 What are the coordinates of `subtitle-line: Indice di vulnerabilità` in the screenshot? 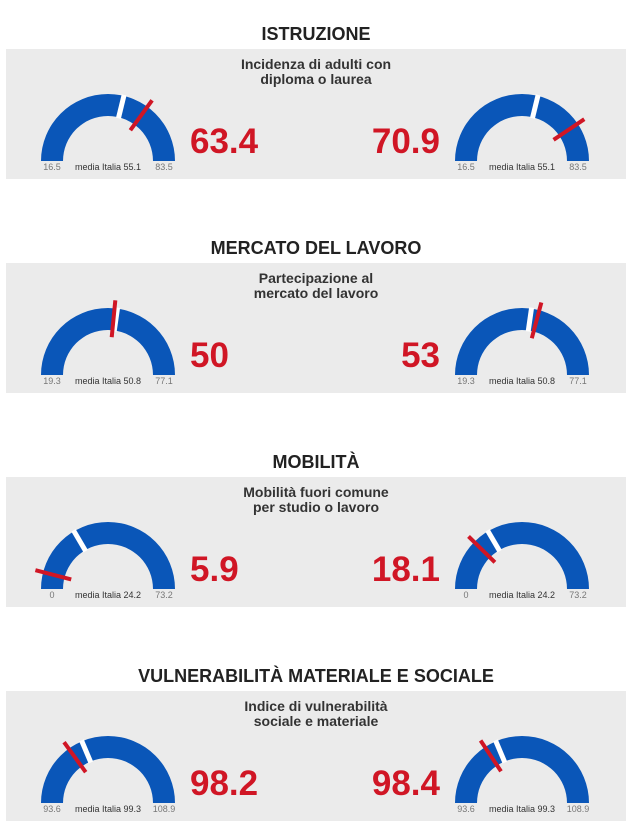 It's located at (316, 706).